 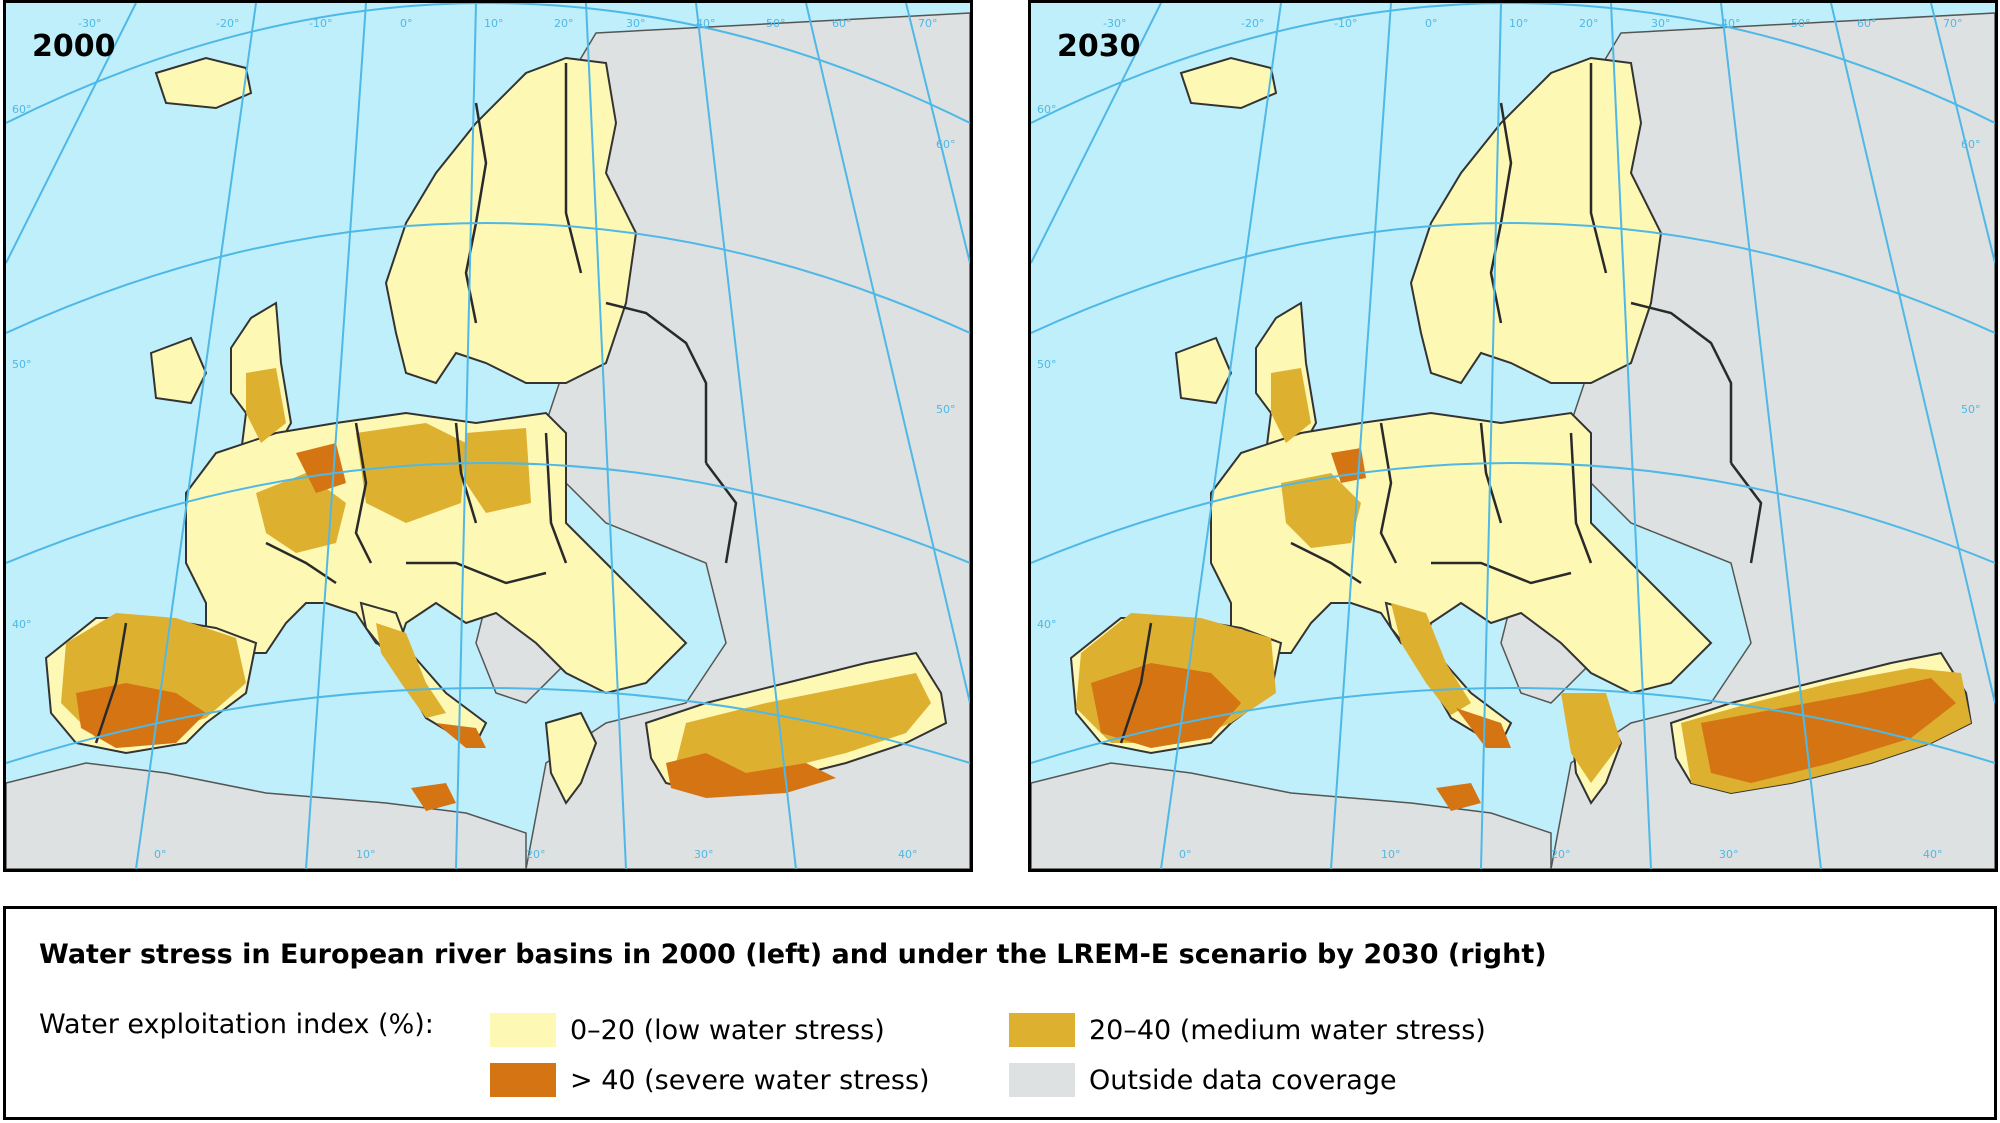 I want to click on map-year-label: 2030, so click(x=1099, y=46).